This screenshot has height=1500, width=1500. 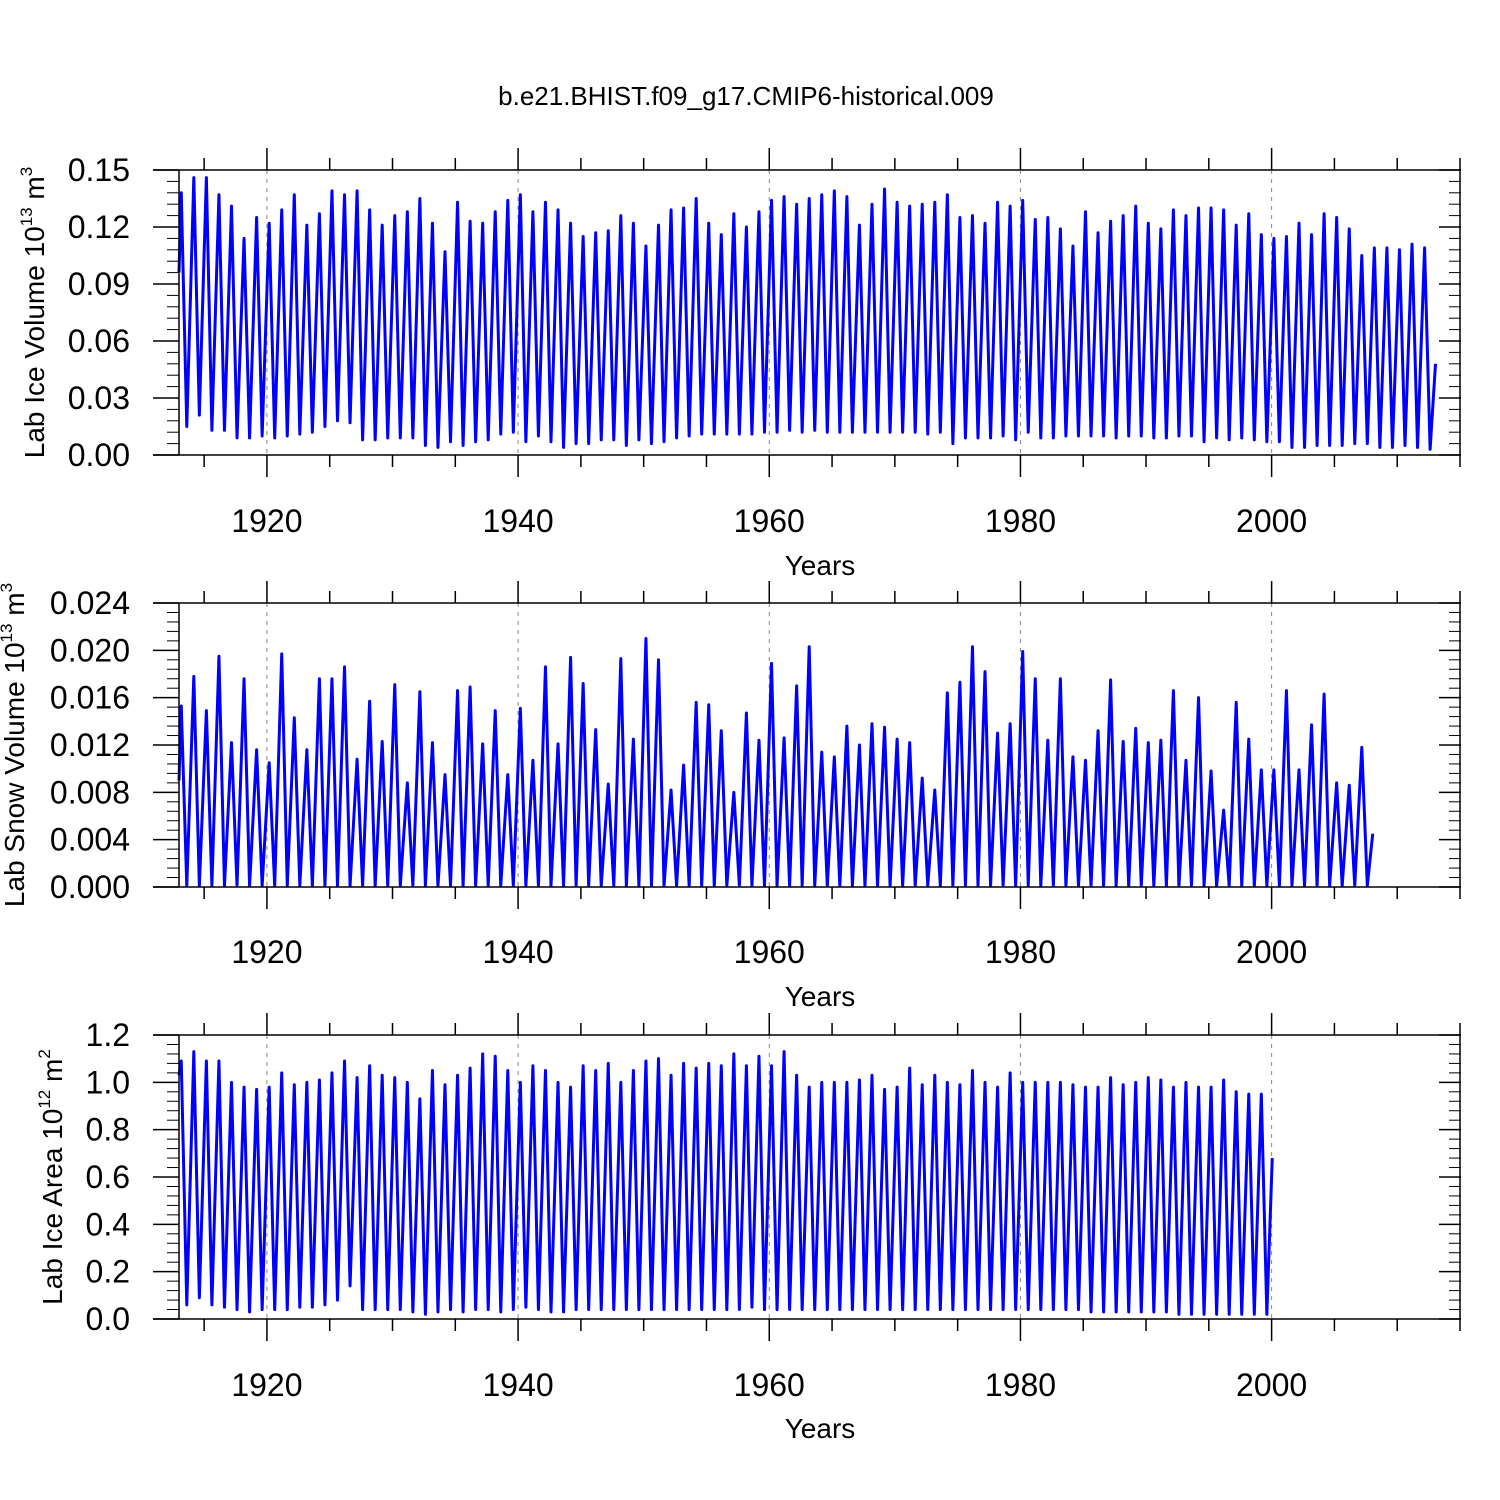 What do you see at coordinates (90, 840) in the screenshot?
I see `y-tick-label: 0.004` at bounding box center [90, 840].